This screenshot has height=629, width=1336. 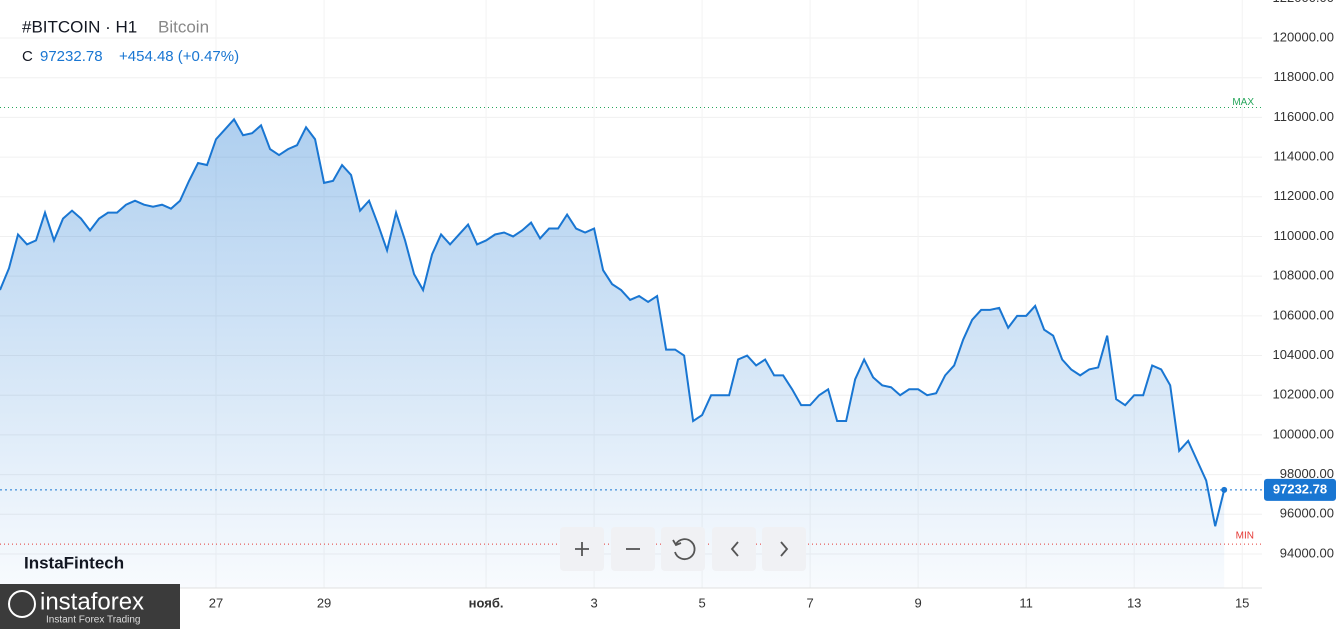 I want to click on max-label: MAX, so click(x=1243, y=102).